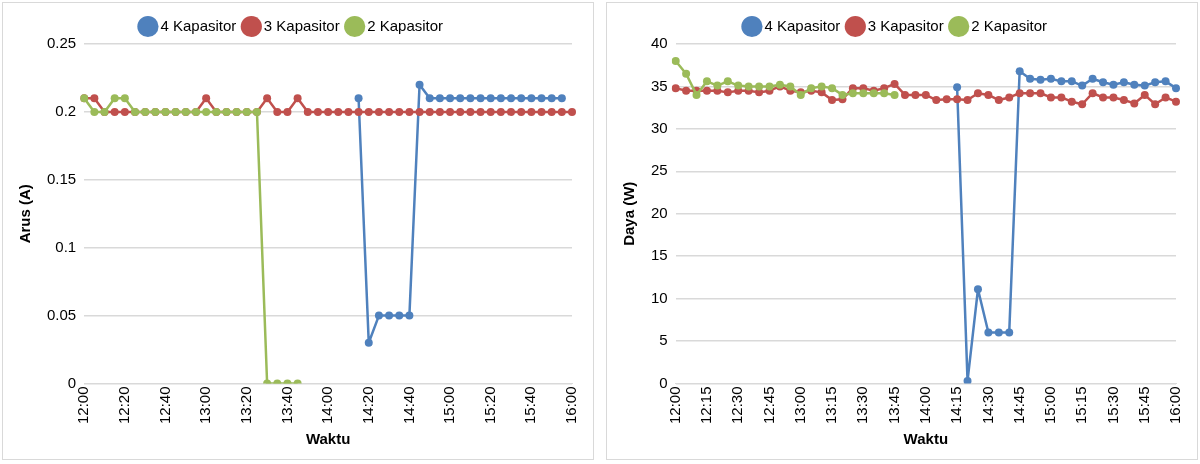 This screenshot has height=464, width=1200. I want to click on x-tick-label: 12:30, so click(737, 405).